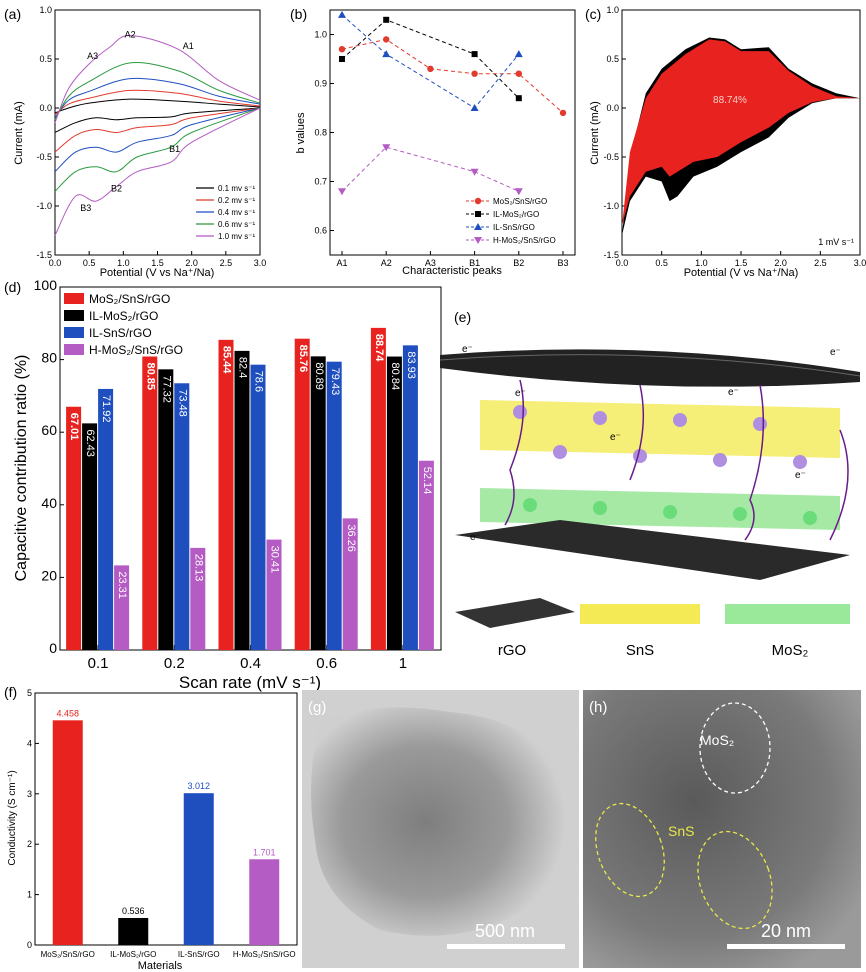 The image size is (866, 972). Describe the element at coordinates (593, 14) in the screenshot. I see `panel-c-label: (c)` at that location.